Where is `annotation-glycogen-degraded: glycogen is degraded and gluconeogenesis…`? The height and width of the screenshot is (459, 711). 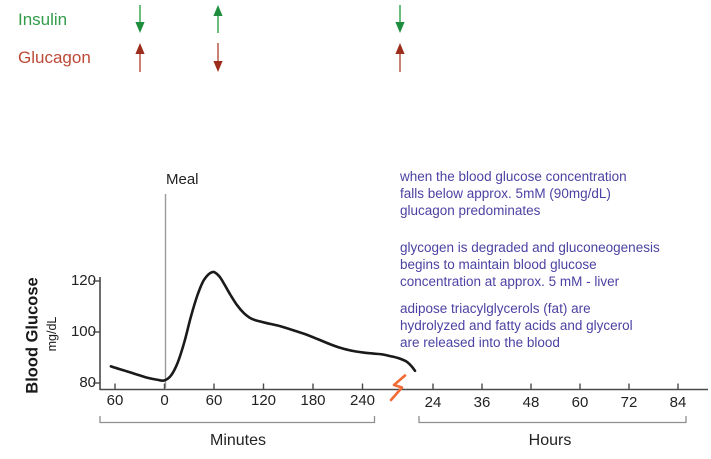 annotation-glycogen-degraded: glycogen is degraded and gluconeogenesis… is located at coordinates (530, 264).